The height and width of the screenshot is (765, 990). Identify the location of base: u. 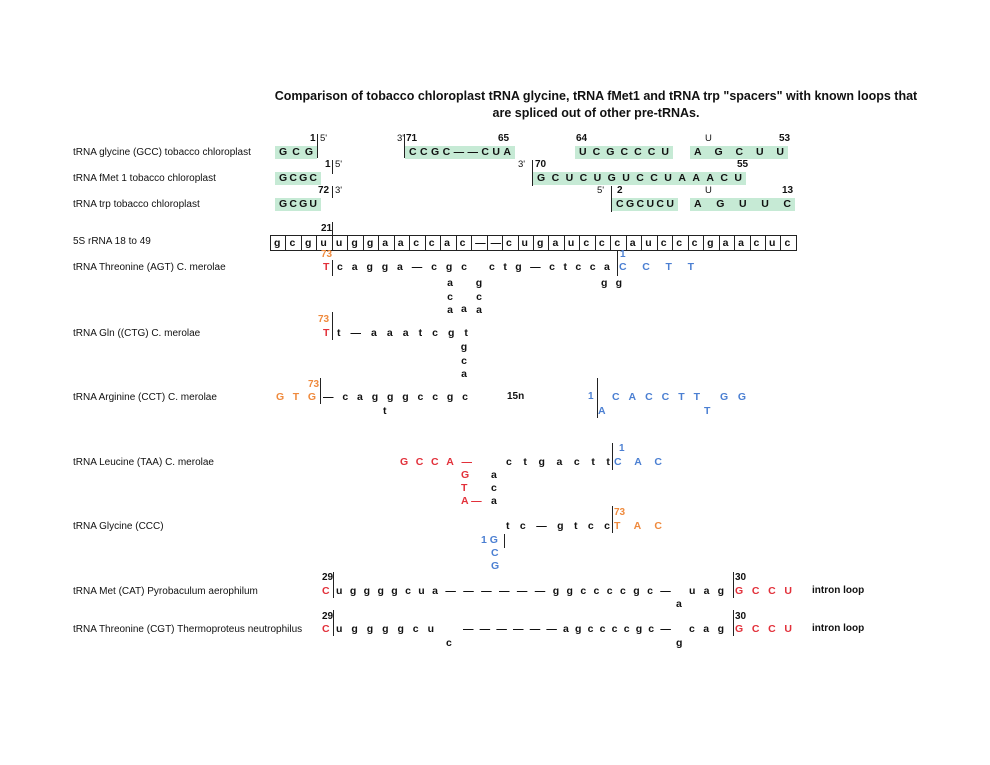
(430, 629).